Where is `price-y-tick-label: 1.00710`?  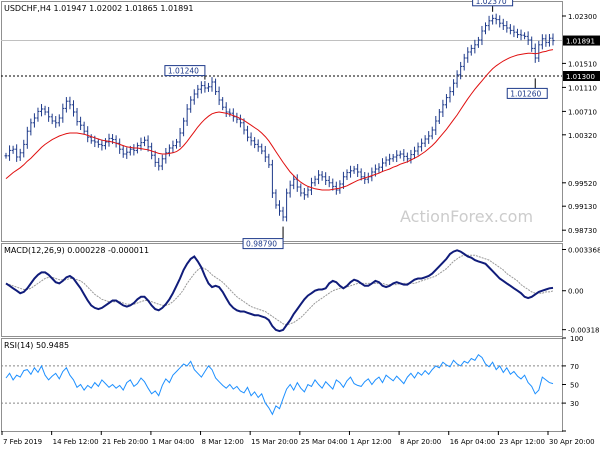
price-y-tick-label: 1.00710 is located at coordinates (582, 112).